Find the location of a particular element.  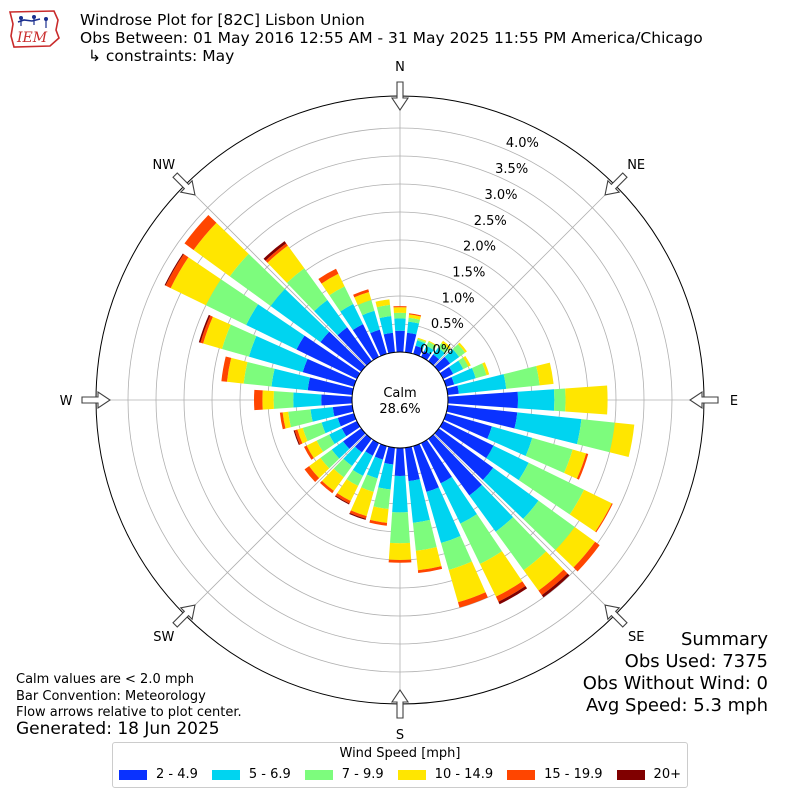

bar-convention-note: Bar Convention: Meteorology is located at coordinates (111, 696).